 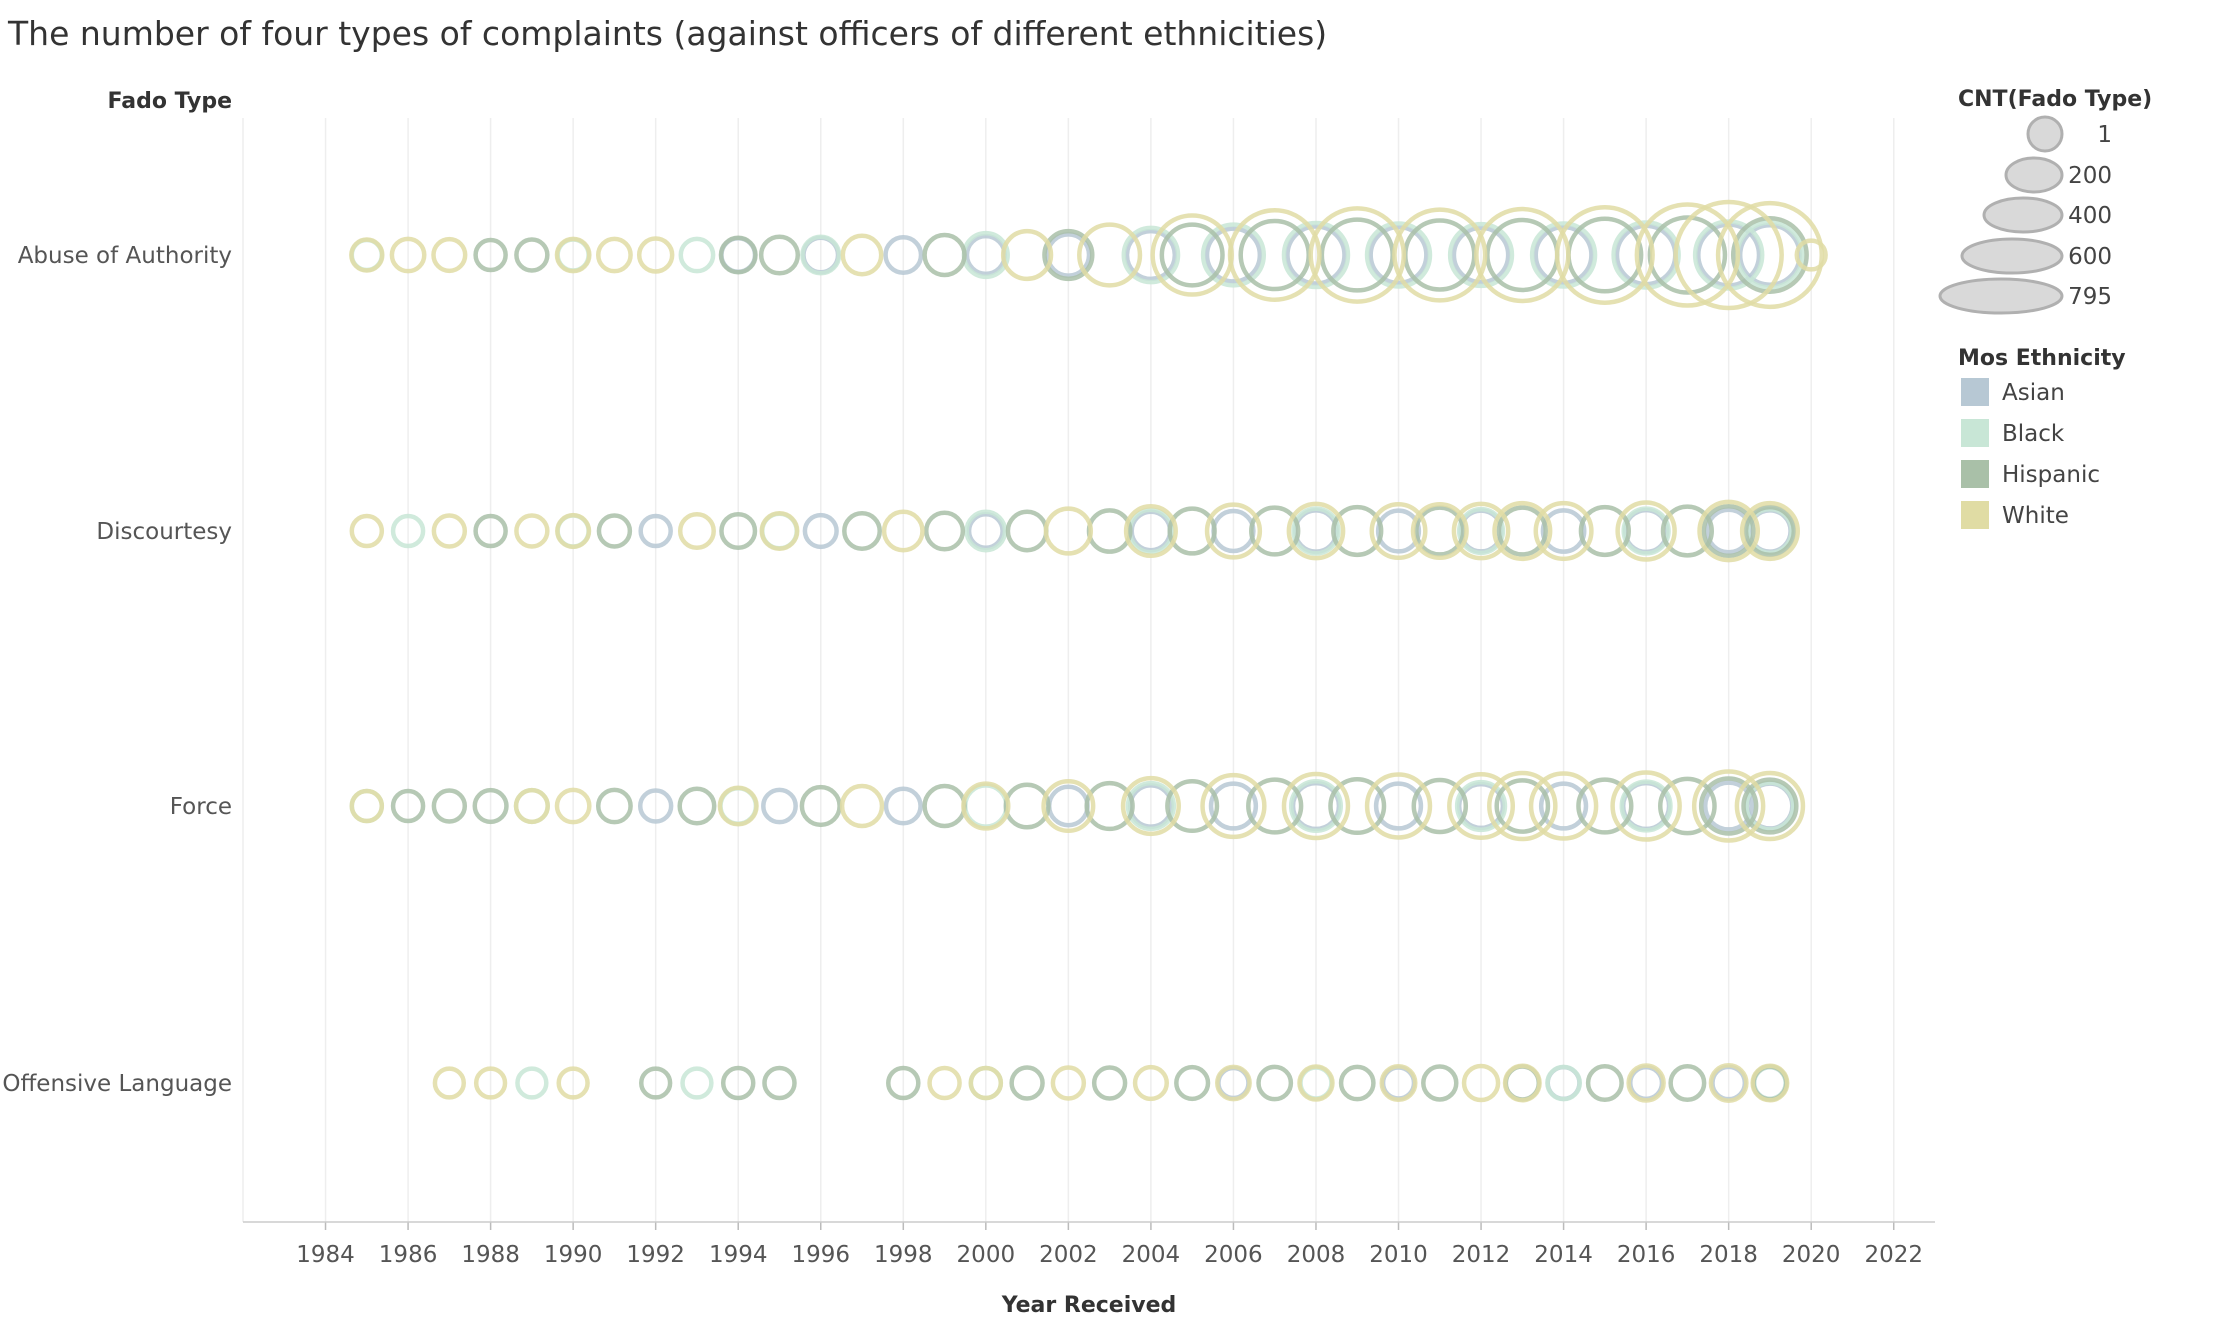 What do you see at coordinates (986, 1255) in the screenshot?
I see `x-tick-label: 2000` at bounding box center [986, 1255].